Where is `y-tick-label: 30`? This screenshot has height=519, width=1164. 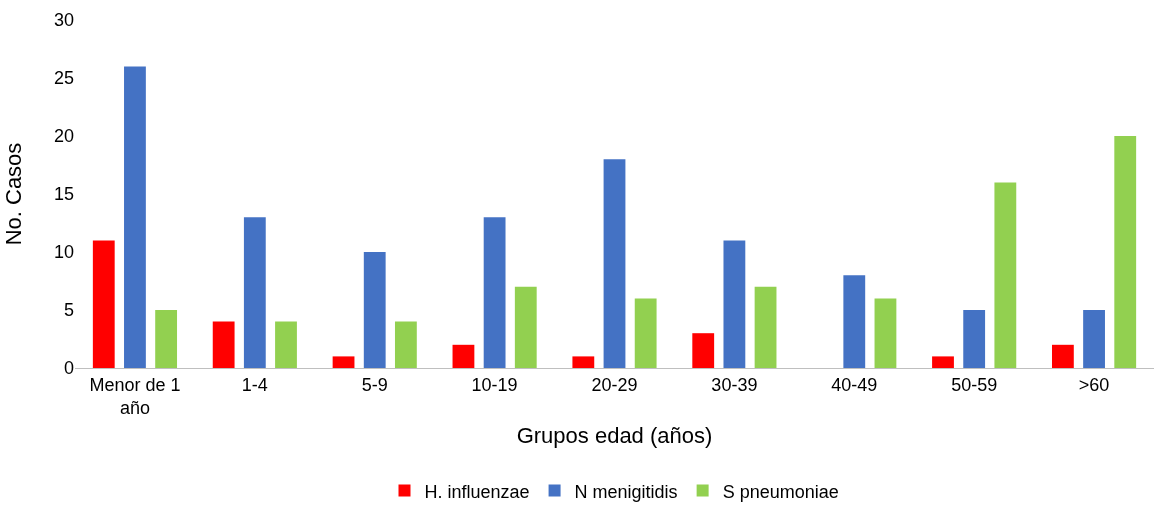 y-tick-label: 30 is located at coordinates (63, 20).